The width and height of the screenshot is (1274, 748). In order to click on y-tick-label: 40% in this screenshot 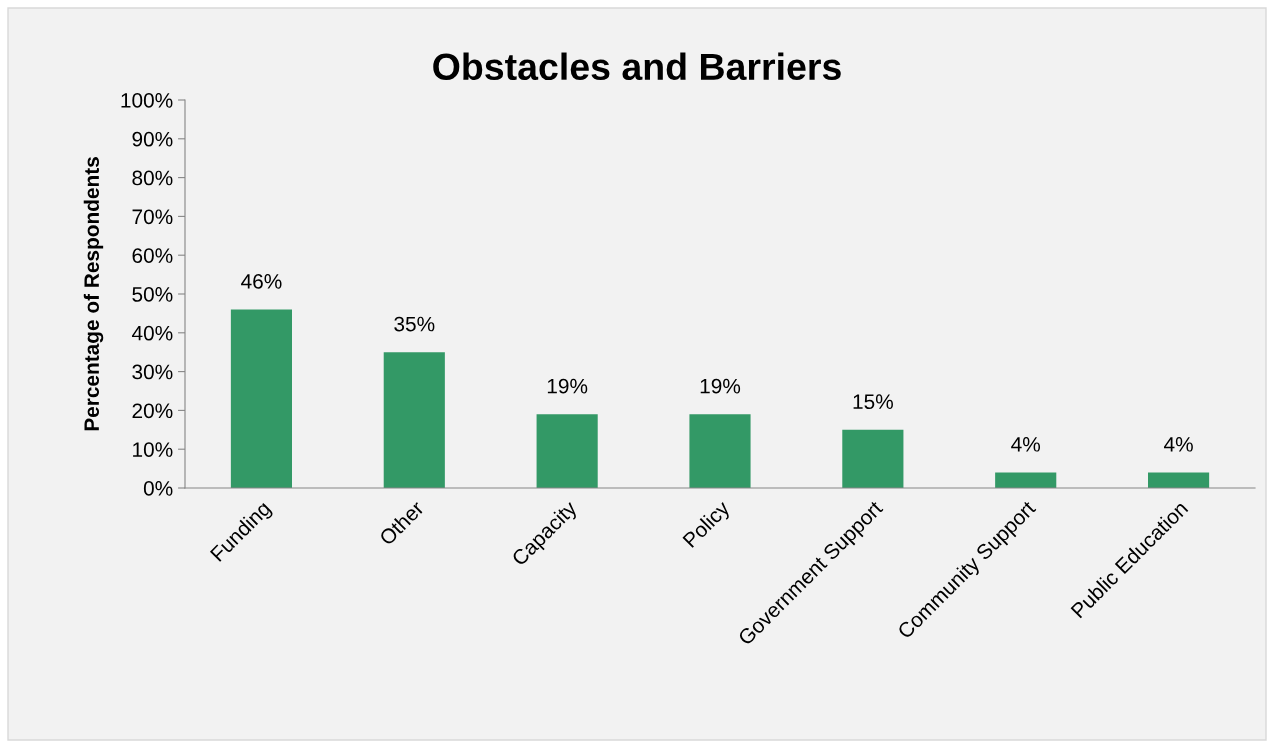, I will do `click(152, 333)`.